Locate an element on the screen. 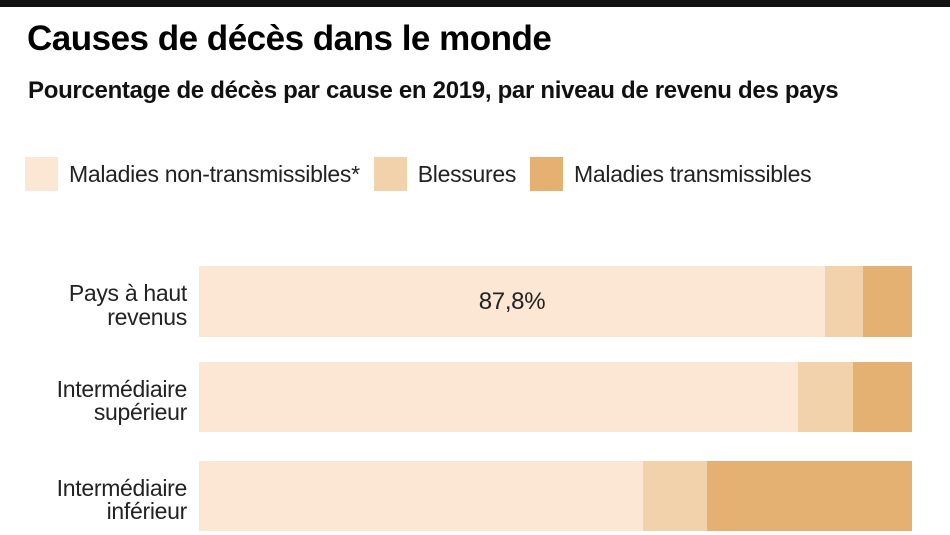 Image resolution: width=950 pixels, height=535 pixels. page-title: Causes de décès dans le monde is located at coordinates (289, 38).